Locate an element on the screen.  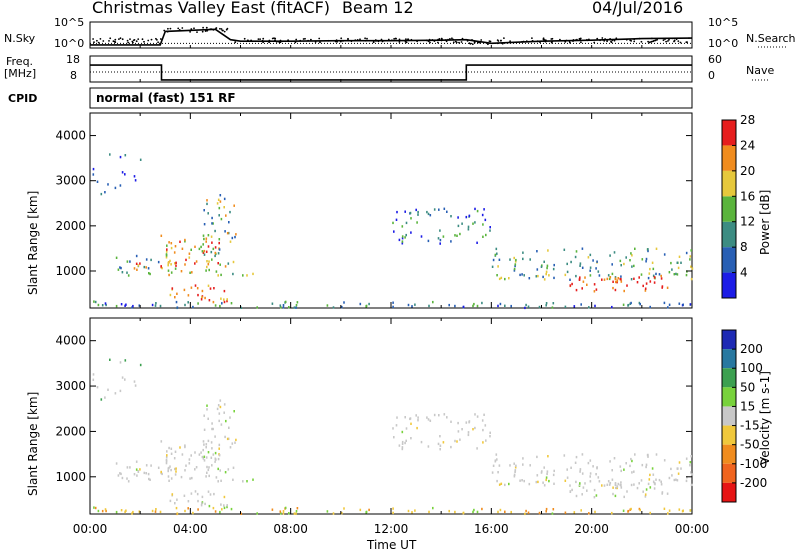
x-tick-label: 16:00 is located at coordinates (491, 529).